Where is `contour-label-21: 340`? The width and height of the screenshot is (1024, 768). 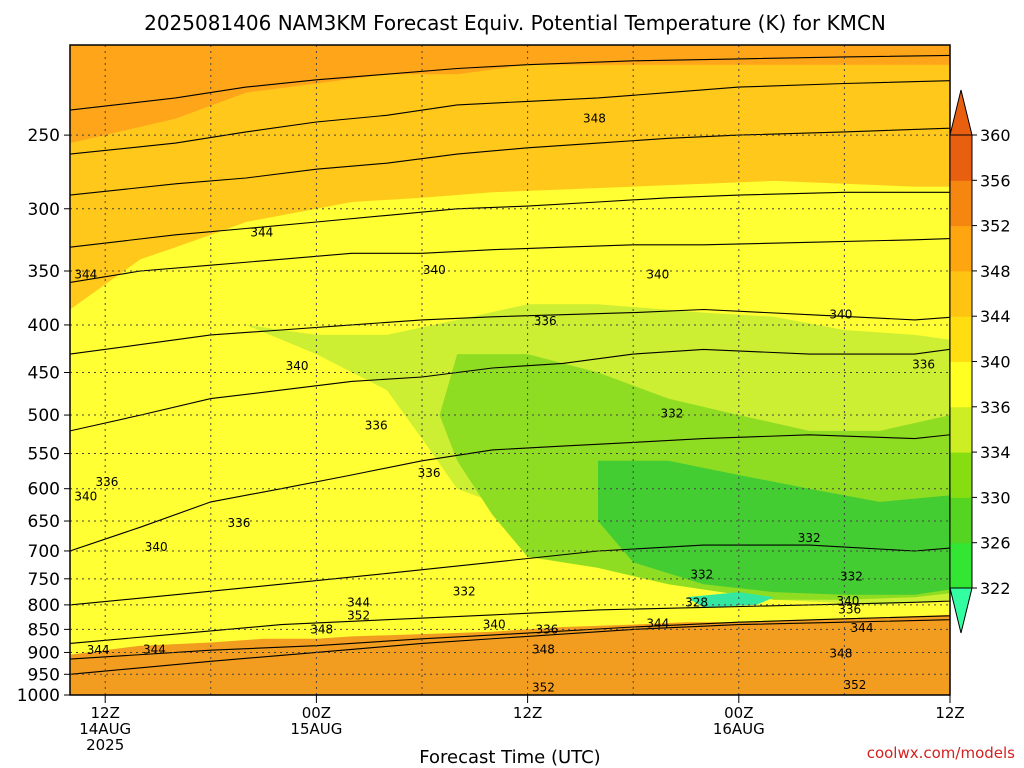 contour-label-21: 340 is located at coordinates (847, 601).